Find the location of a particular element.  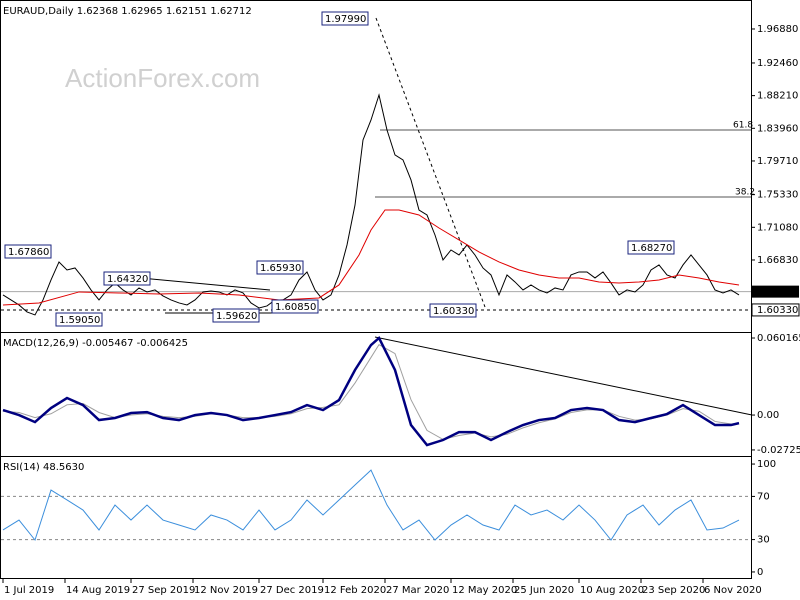

indicator-name: RSI(14) is located at coordinates (21, 467).